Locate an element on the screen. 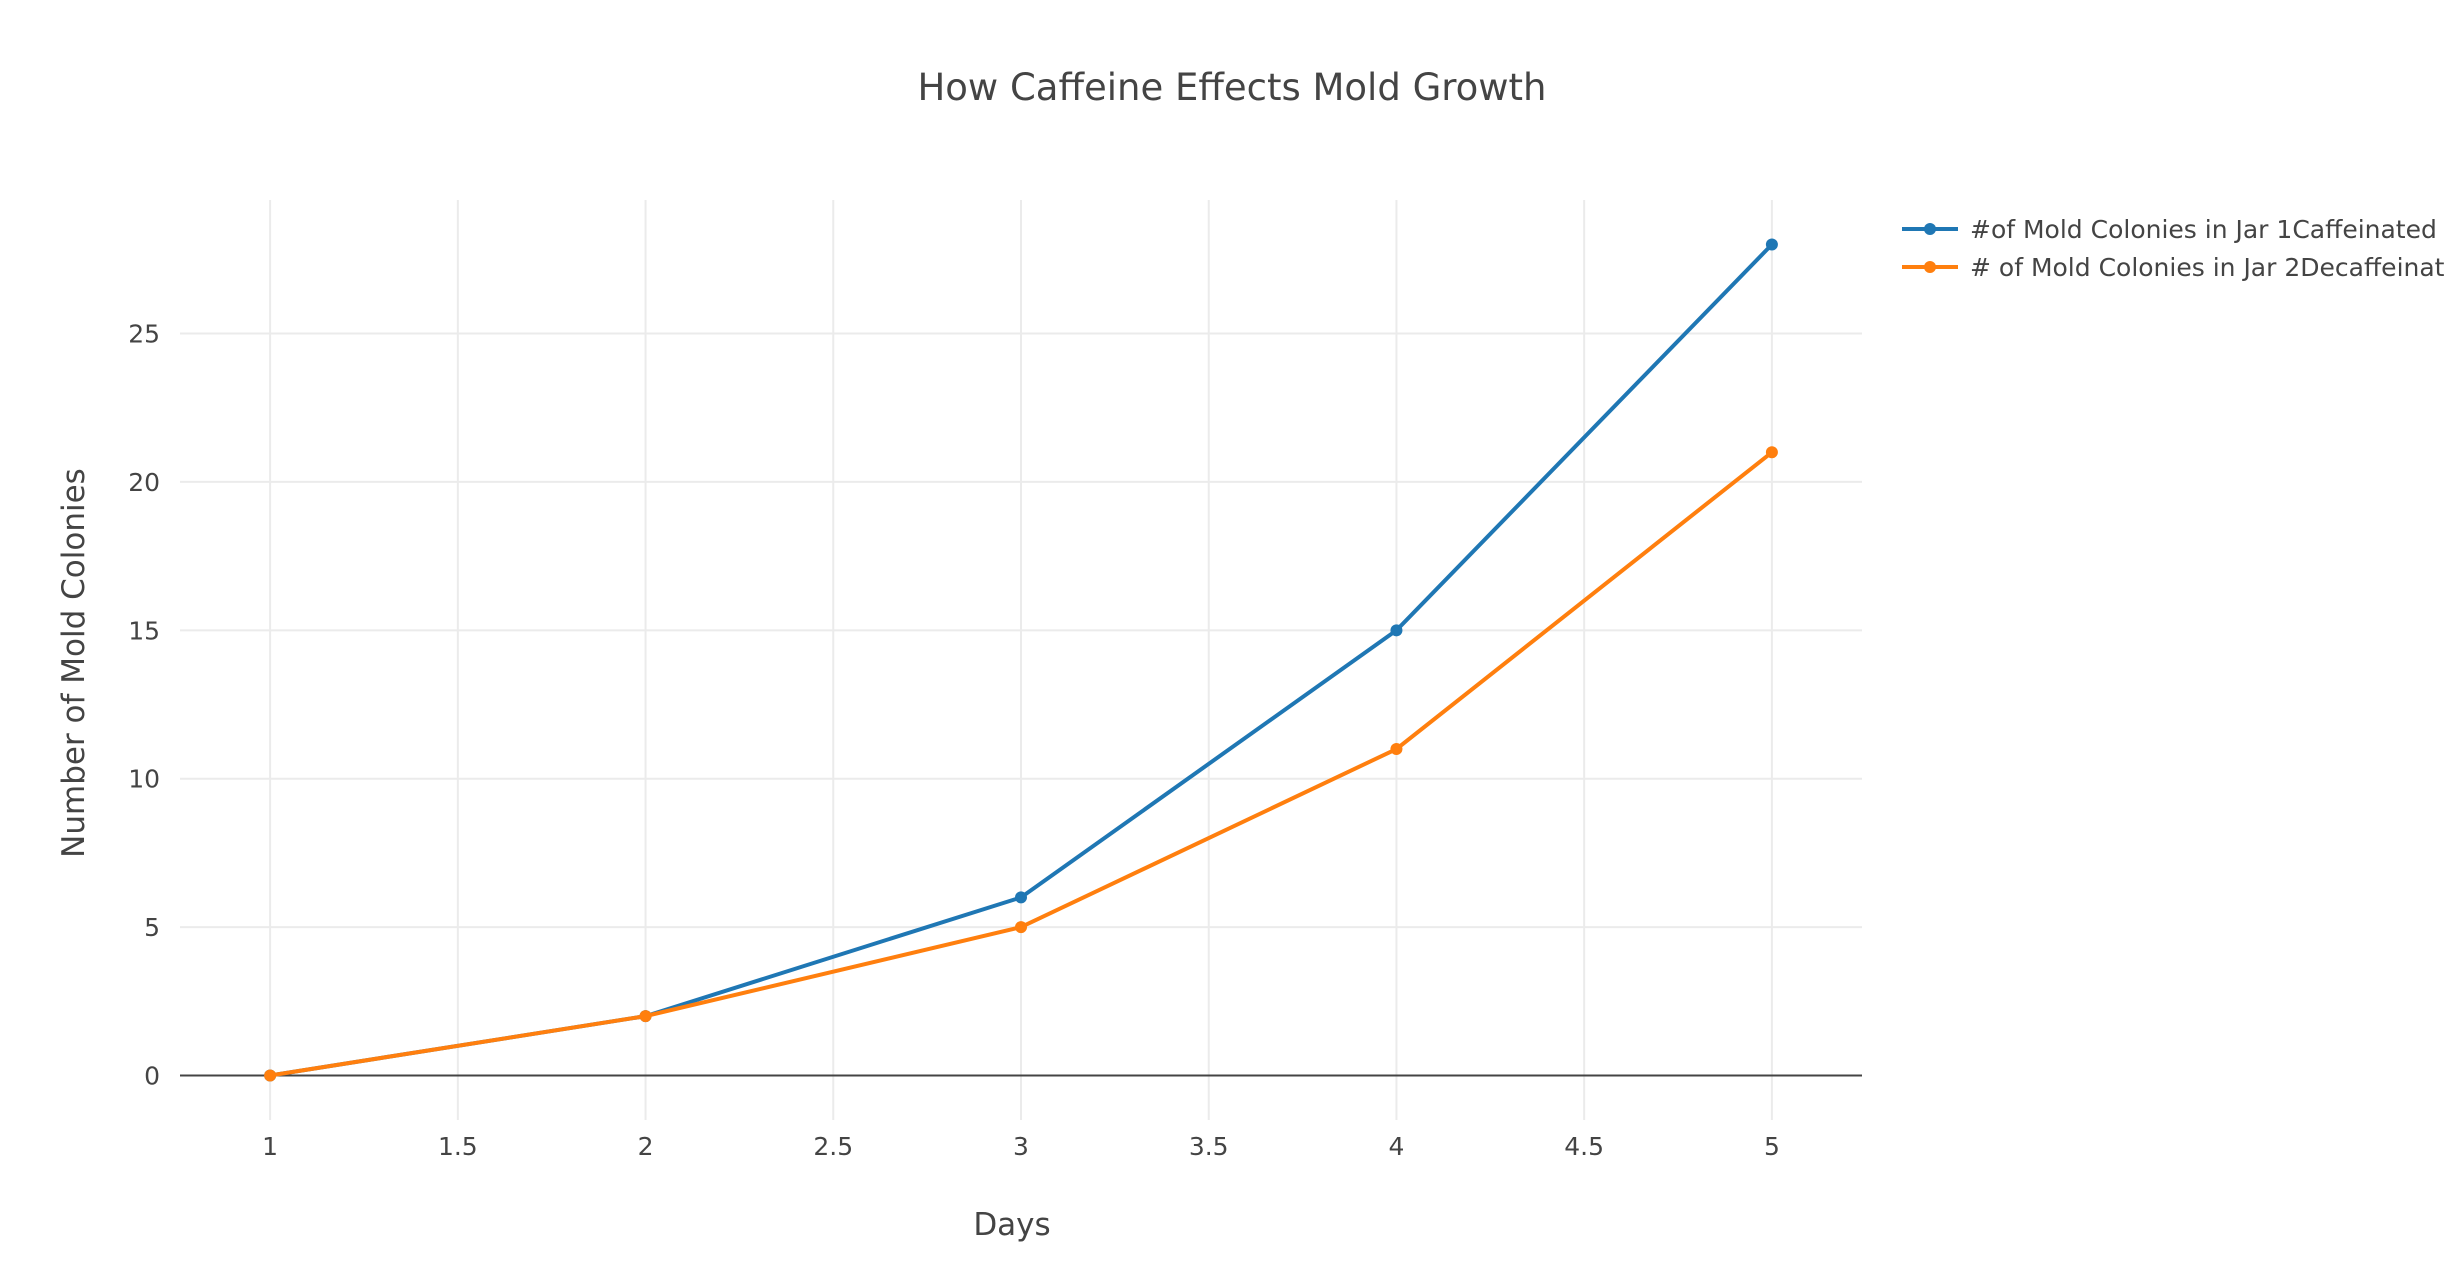  legend-item: #of Mold Colonies in Jar 1Caffeinated is located at coordinates (2169, 229).